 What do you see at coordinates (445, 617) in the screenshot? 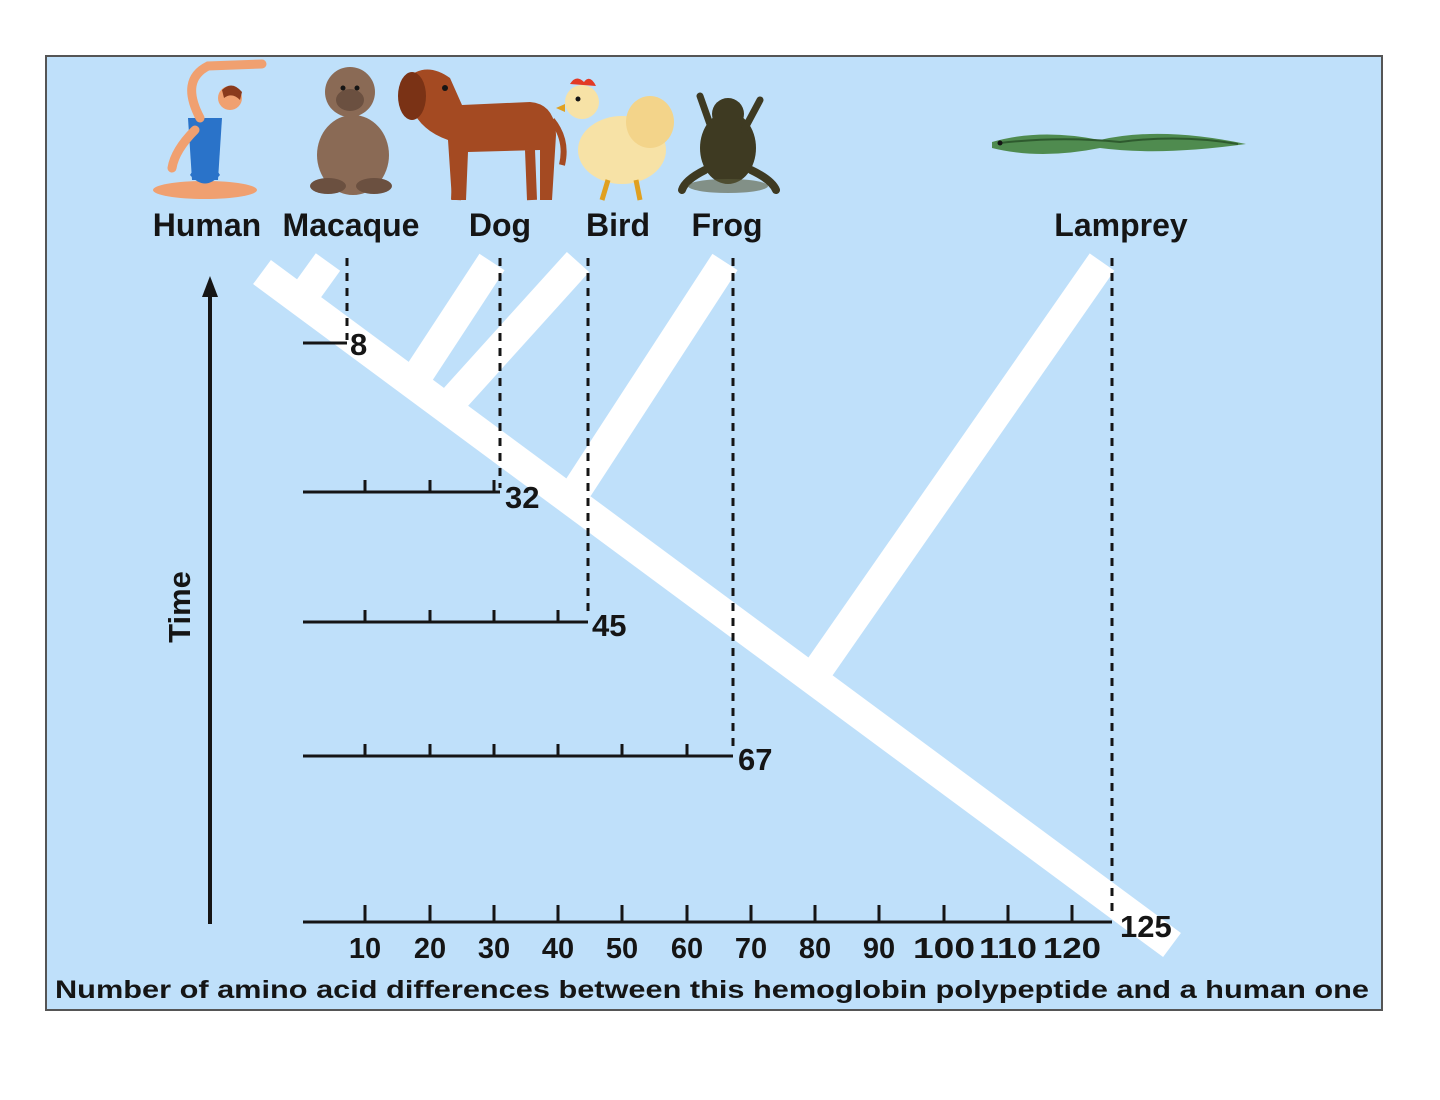
I see `scale-bird` at bounding box center [445, 617].